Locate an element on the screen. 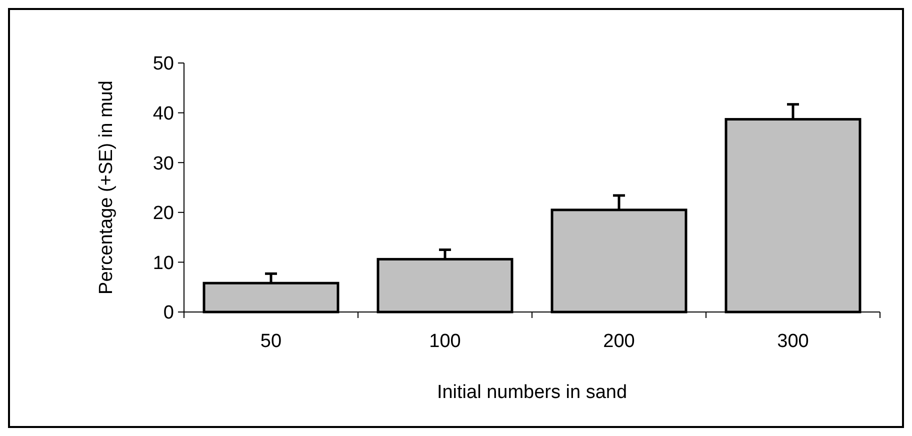 This screenshot has width=912, height=436. y-tick-label: 0 is located at coordinates (168, 313).